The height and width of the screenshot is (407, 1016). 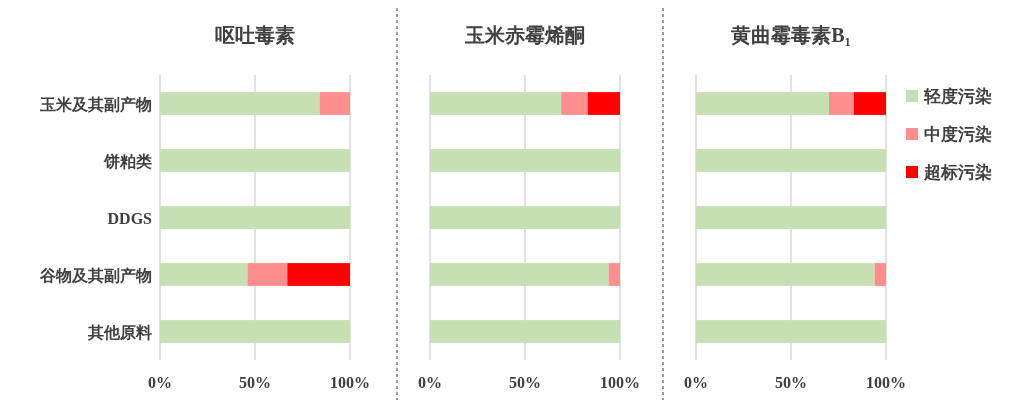 I want to click on legend-label: 超标污染, so click(x=957, y=172).